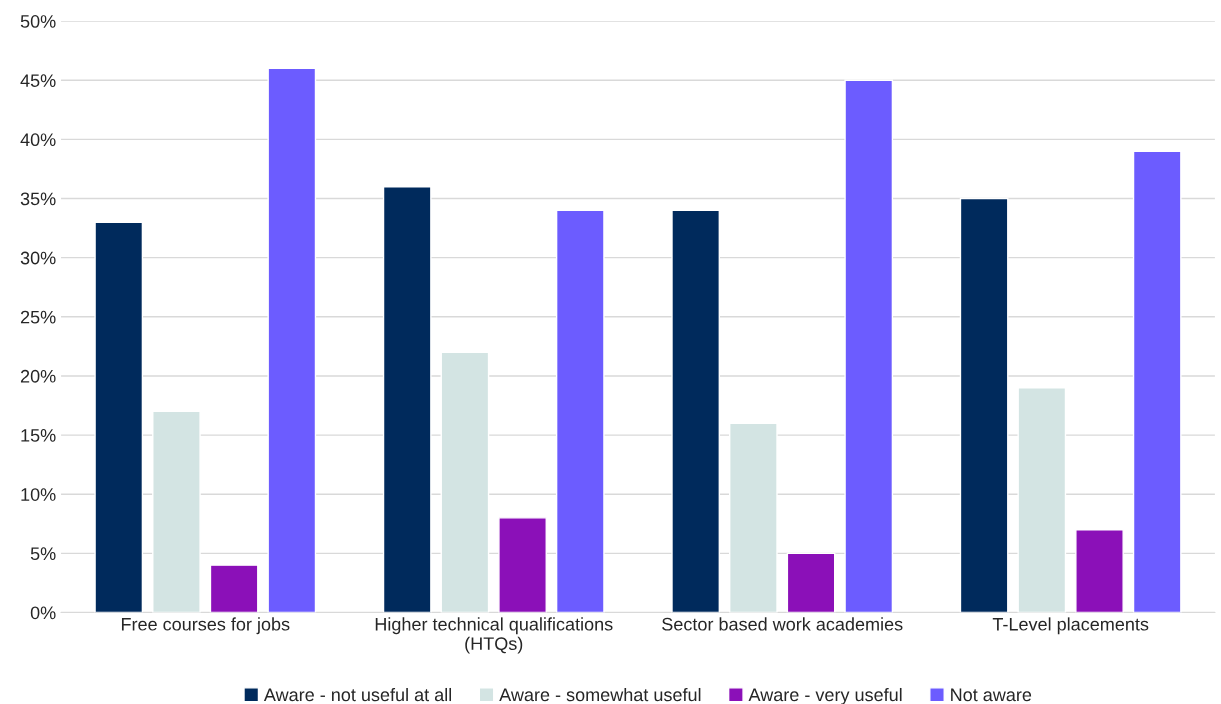 The image size is (1221, 704). What do you see at coordinates (38, 199) in the screenshot?
I see `y-tick-label: 35%` at bounding box center [38, 199].